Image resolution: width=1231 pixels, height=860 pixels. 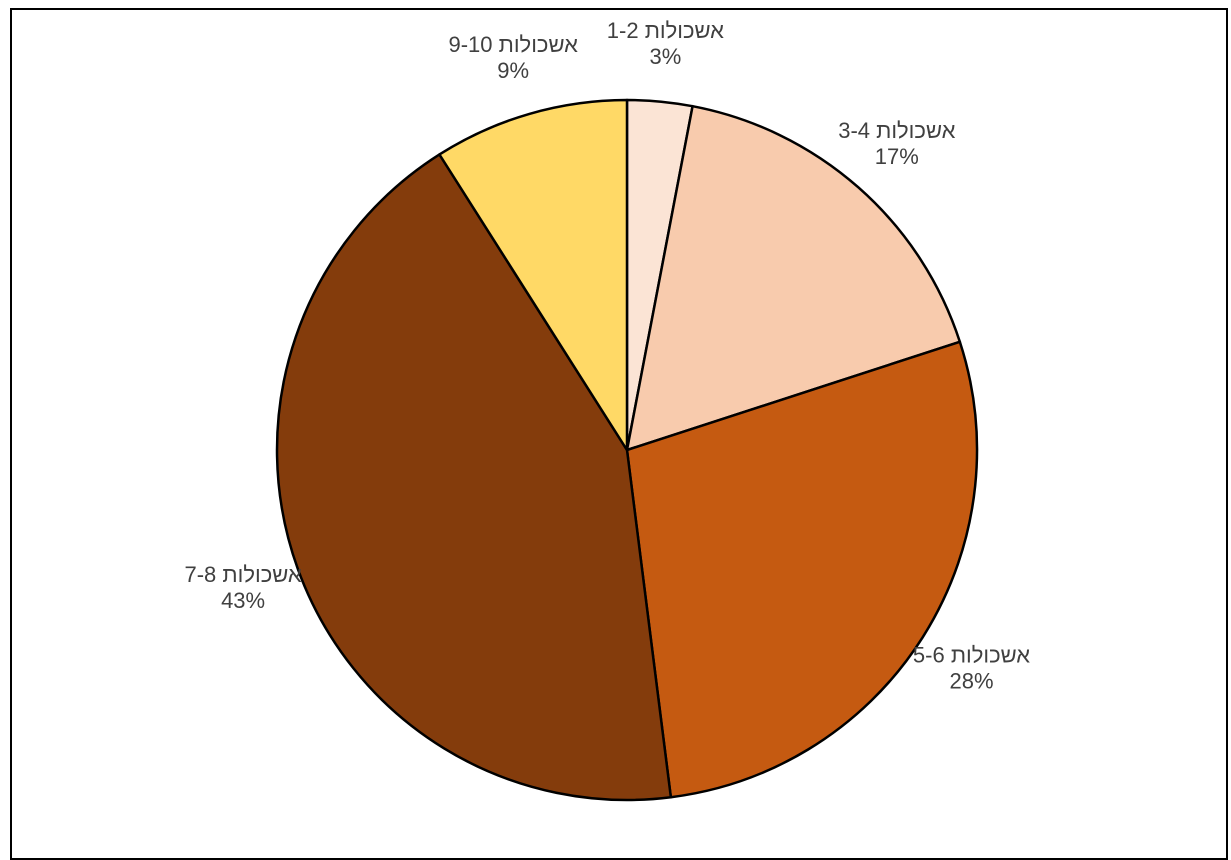 What do you see at coordinates (896, 130) in the screenshot?
I see `slice-label-2: אשכולות 3-4` at bounding box center [896, 130].